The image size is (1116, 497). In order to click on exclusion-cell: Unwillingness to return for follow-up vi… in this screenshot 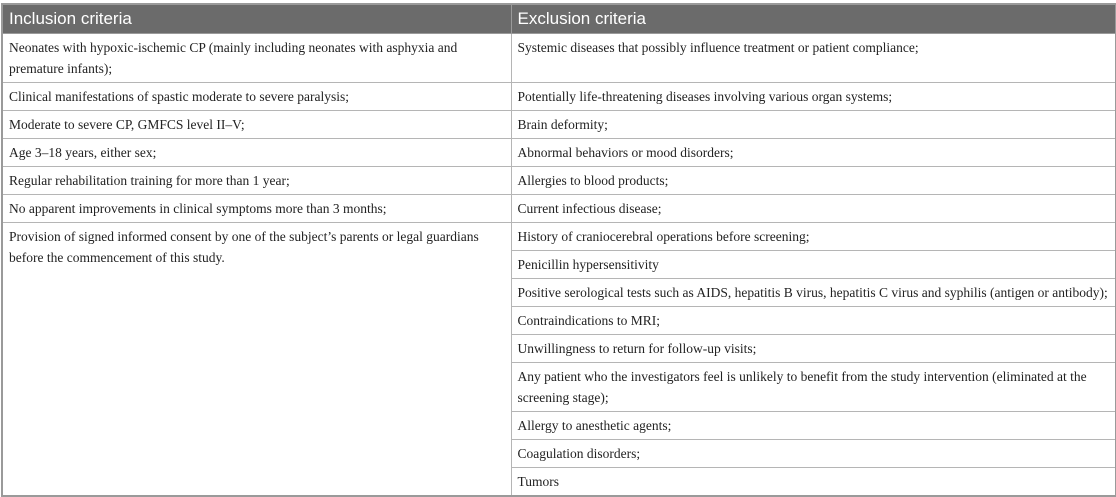, I will do `click(813, 348)`.